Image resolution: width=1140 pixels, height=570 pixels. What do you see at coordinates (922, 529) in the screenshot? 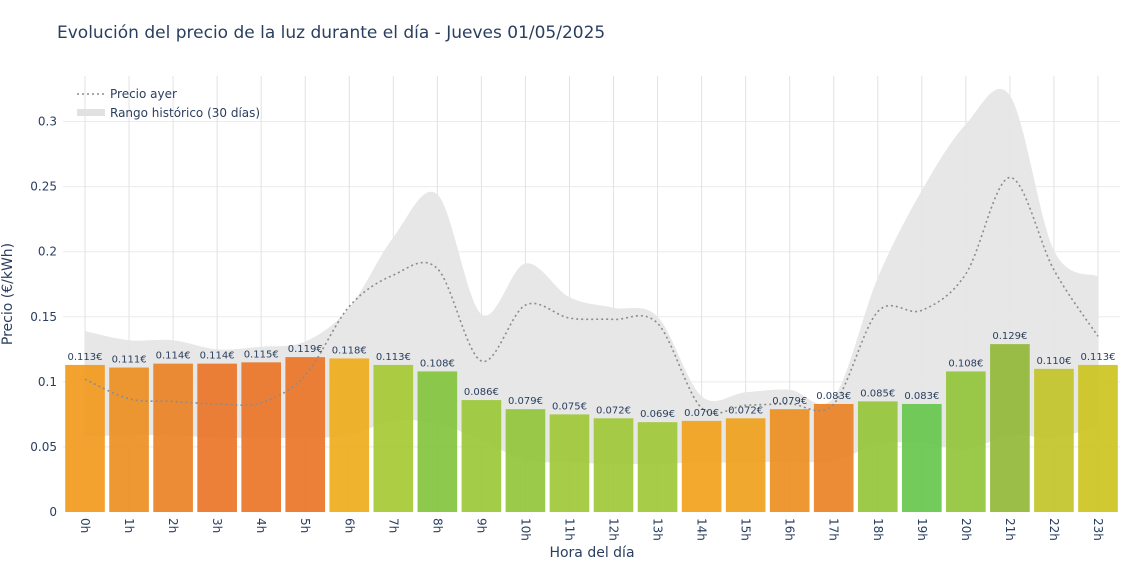
I see `x-tick-label: 19h` at bounding box center [922, 529].